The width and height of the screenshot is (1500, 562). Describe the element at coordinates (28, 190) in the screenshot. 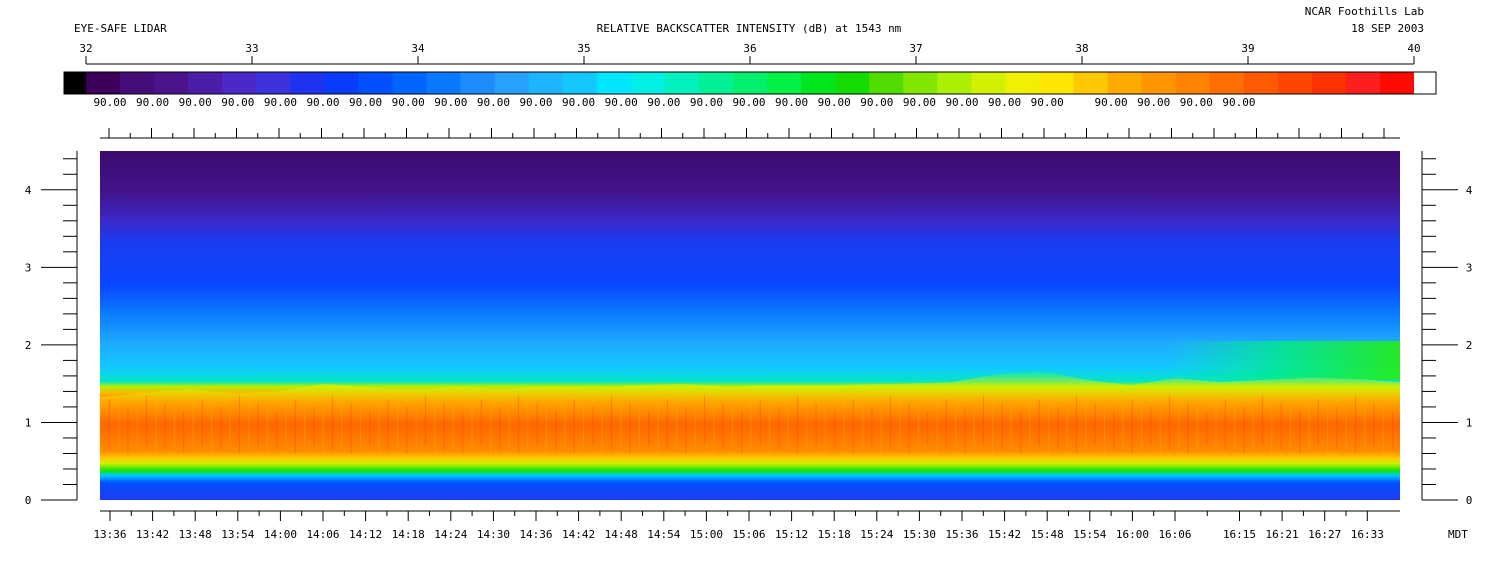

I see `left-axis-tick-label: 4` at that location.